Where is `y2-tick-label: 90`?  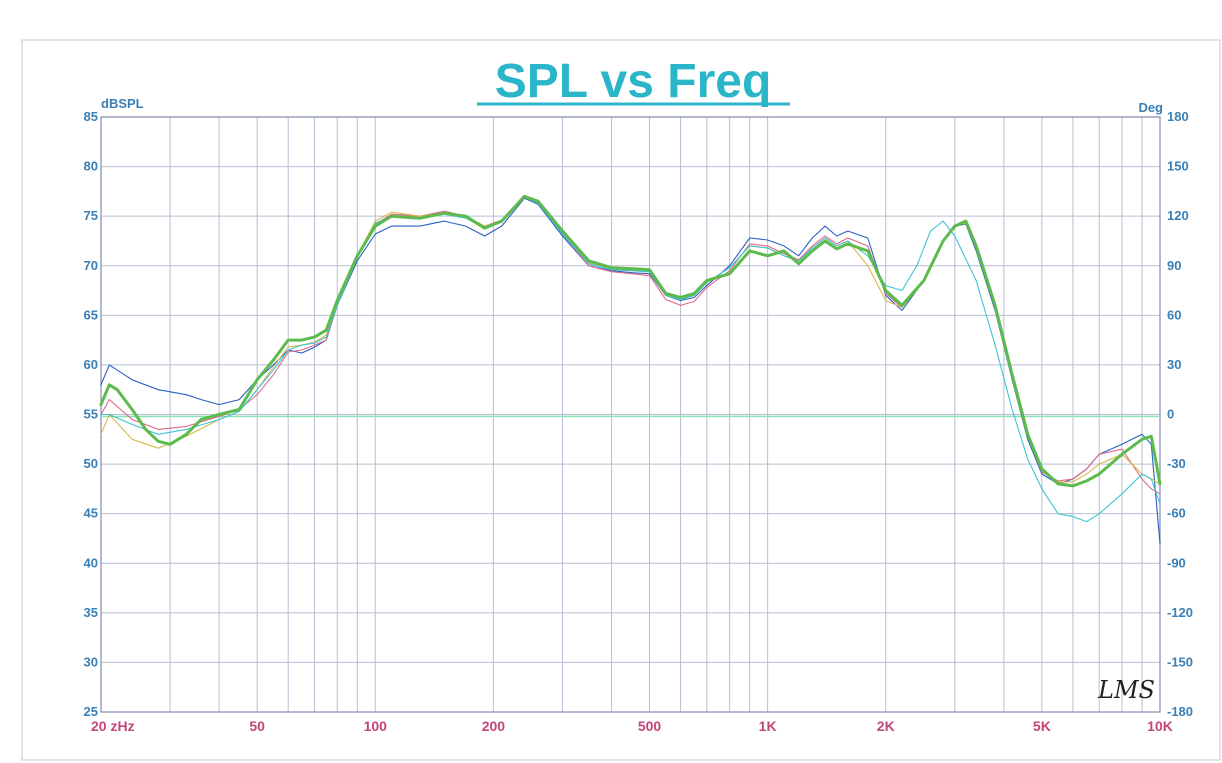
y2-tick-label: 90 is located at coordinates (1174, 265).